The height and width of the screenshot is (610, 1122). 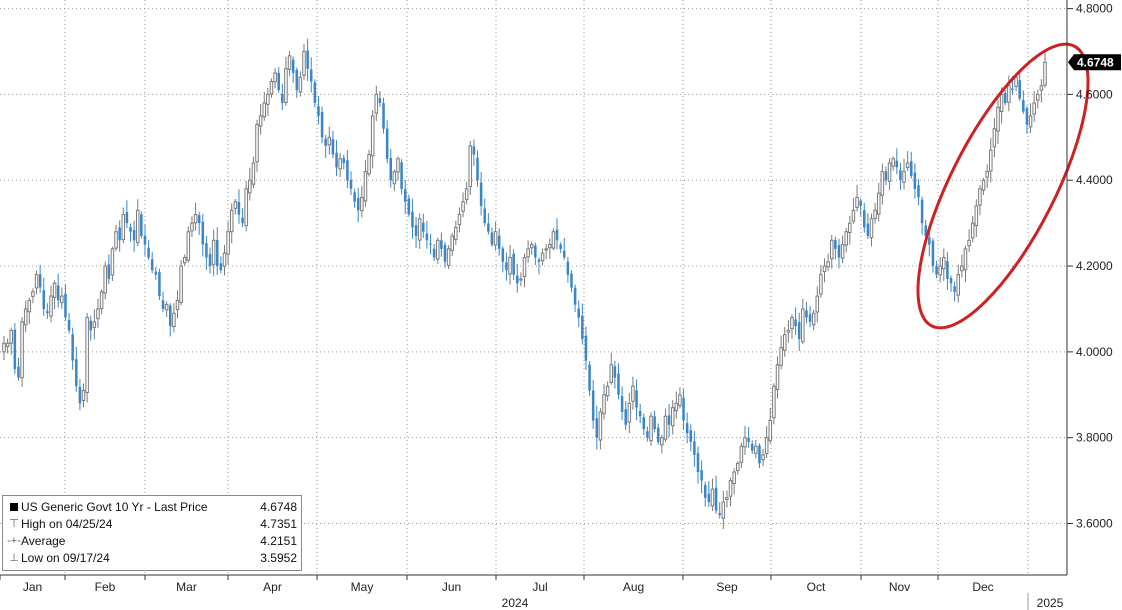 I want to click on y-tick-label: 3.6000, so click(x=1094, y=524).